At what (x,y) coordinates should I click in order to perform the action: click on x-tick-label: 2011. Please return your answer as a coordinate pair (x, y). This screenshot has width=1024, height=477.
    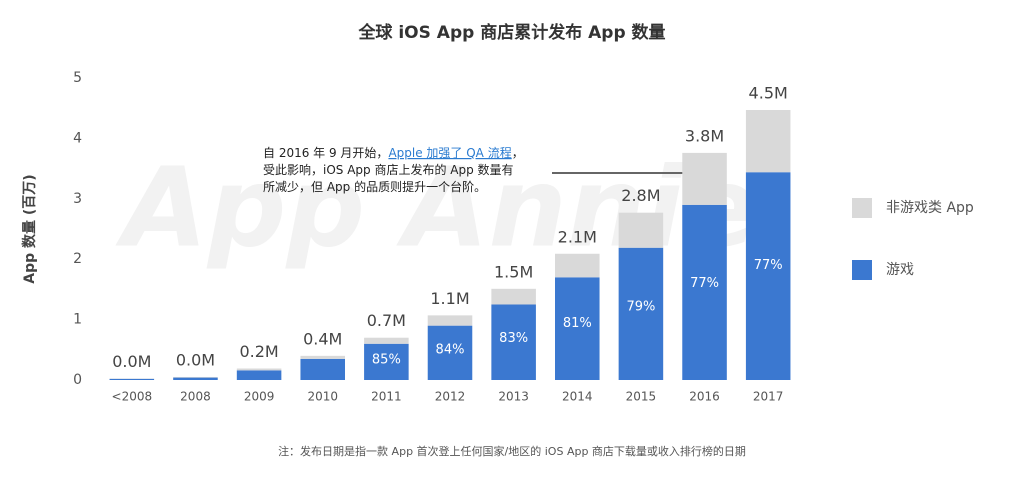
    Looking at the image, I should click on (386, 397).